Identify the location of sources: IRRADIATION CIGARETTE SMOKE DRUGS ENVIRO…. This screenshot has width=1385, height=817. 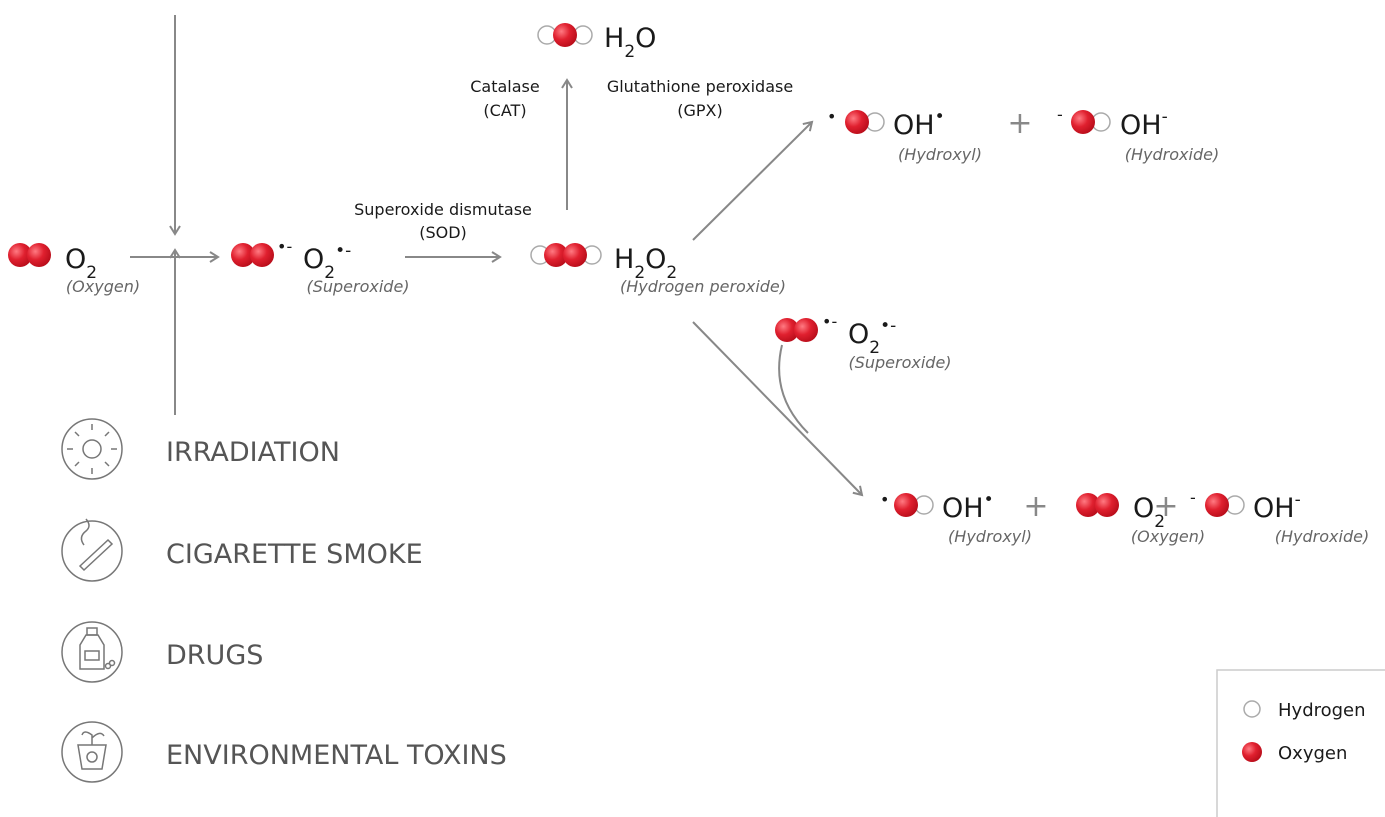
(284, 600).